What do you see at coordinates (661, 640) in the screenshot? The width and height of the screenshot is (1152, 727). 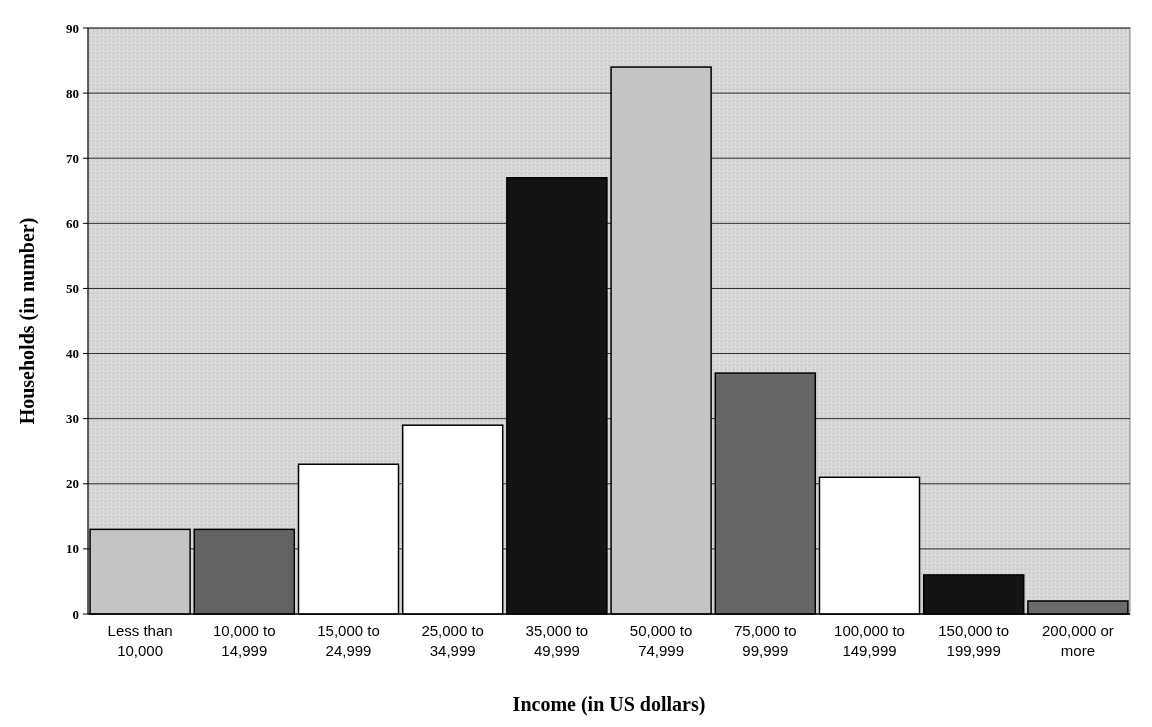 I see `x-tick-label: 50,000 to 74,999` at bounding box center [661, 640].